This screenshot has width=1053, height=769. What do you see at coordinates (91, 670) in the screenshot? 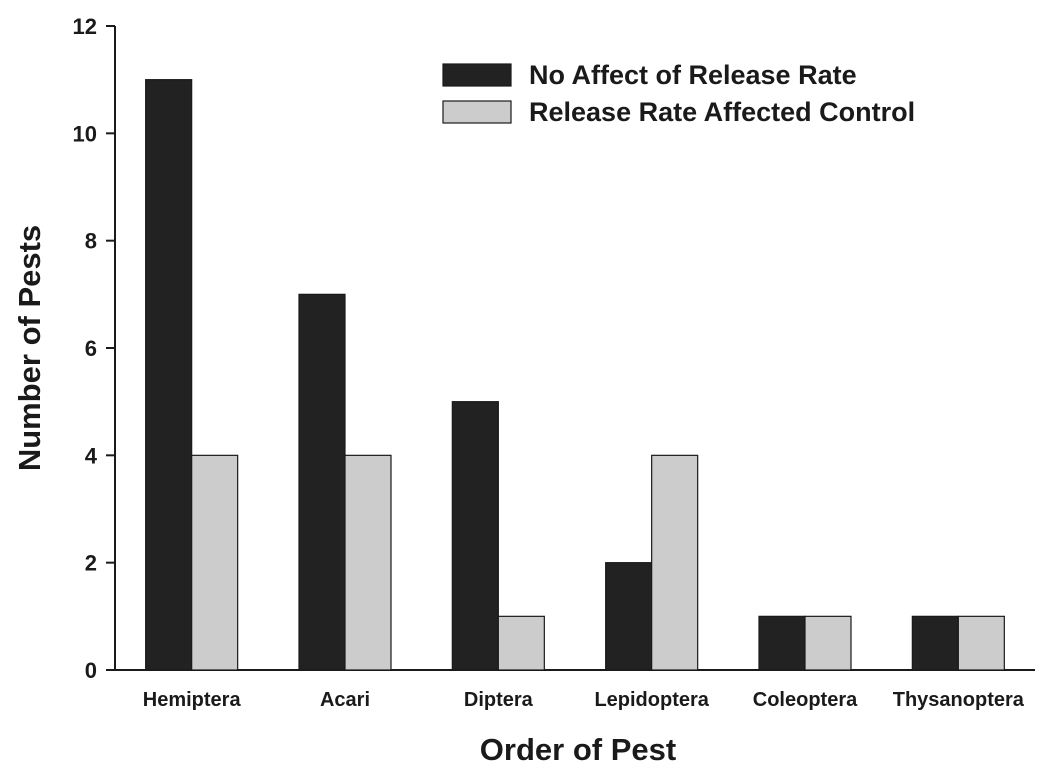
I see `y-tick-label: 0` at bounding box center [91, 670].